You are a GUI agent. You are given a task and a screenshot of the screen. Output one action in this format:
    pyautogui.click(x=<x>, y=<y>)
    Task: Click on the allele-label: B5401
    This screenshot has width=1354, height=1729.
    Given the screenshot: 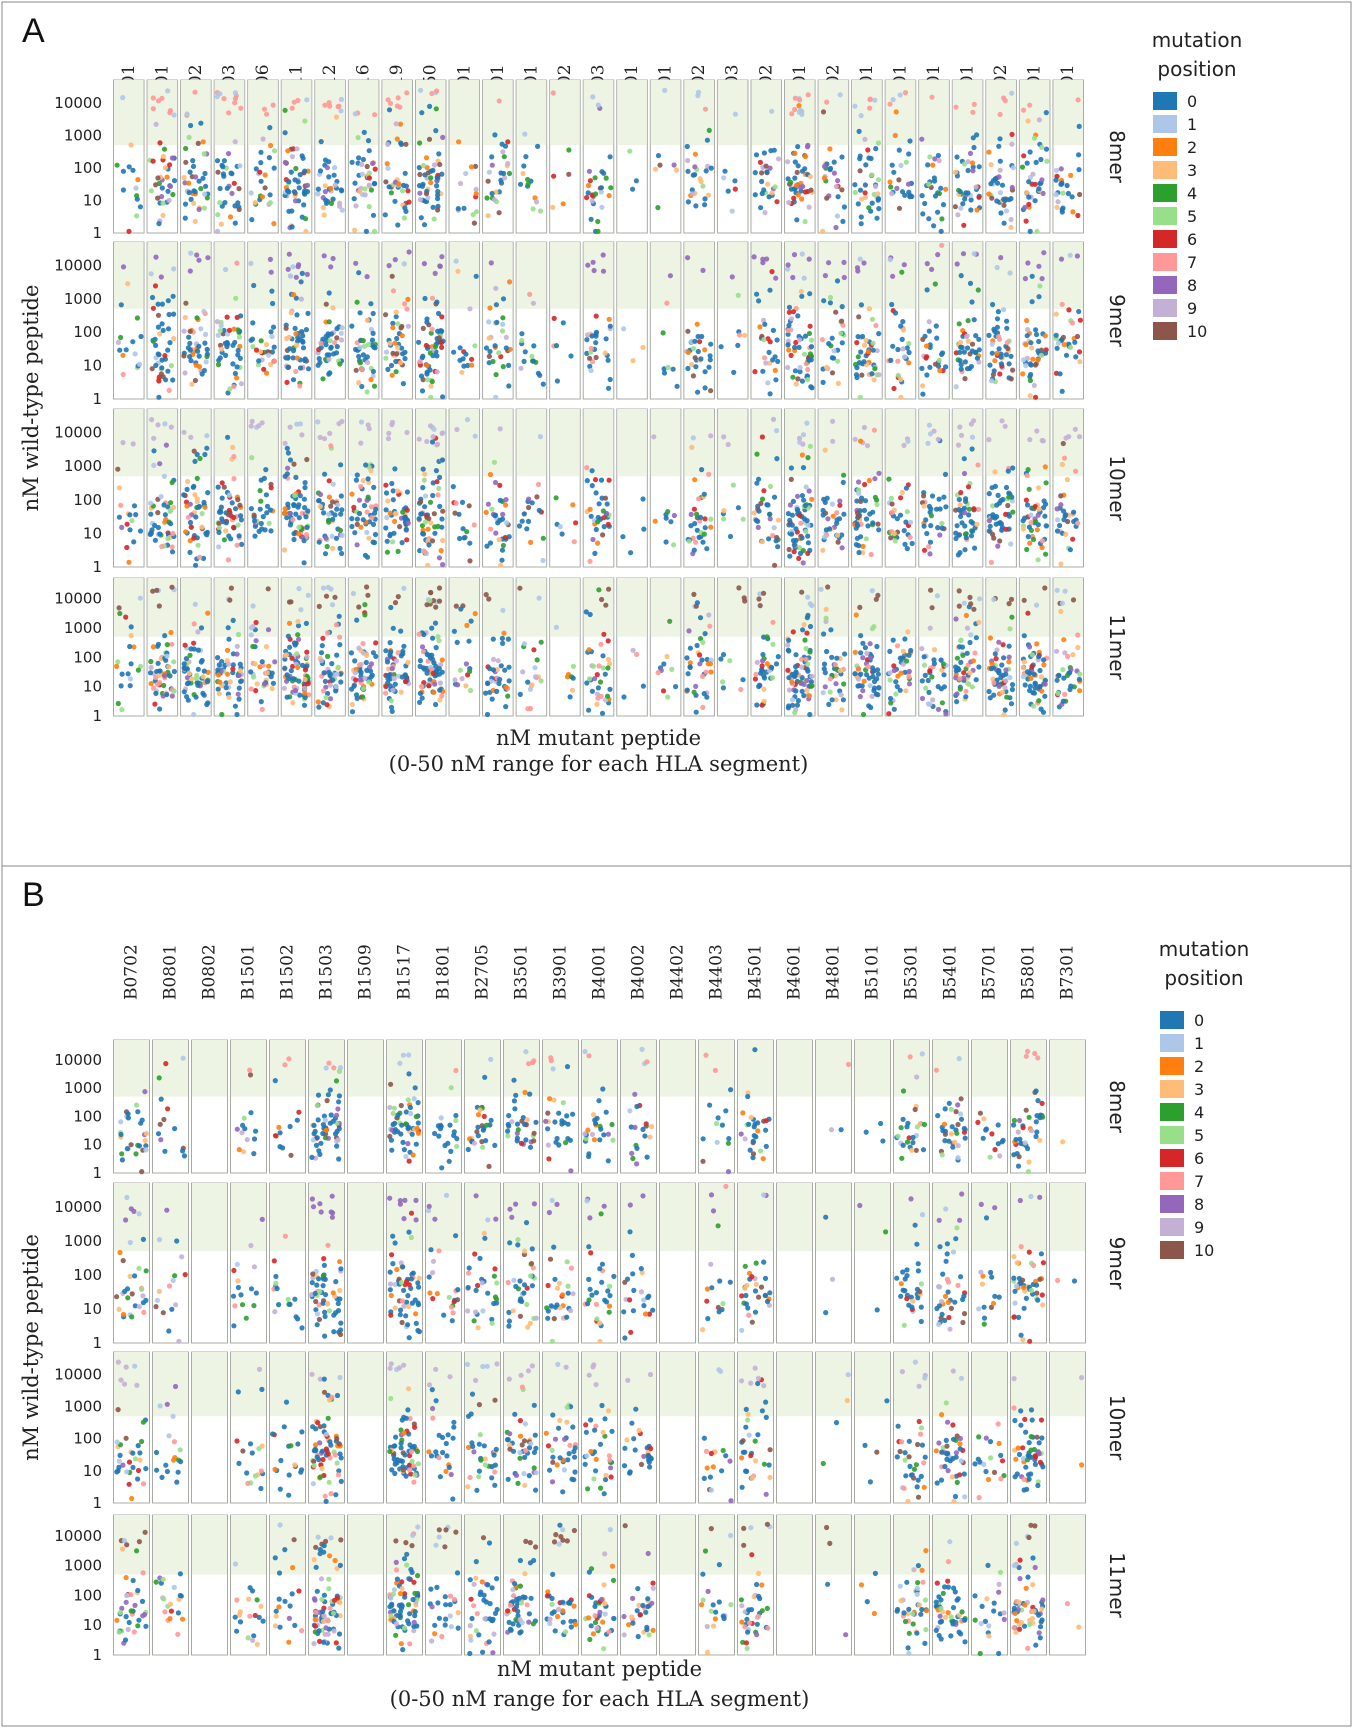 What is the action you would take?
    pyautogui.click(x=951, y=972)
    